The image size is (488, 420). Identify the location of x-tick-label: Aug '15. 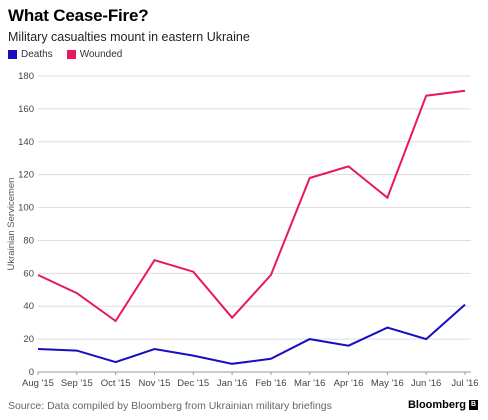
(38, 383).